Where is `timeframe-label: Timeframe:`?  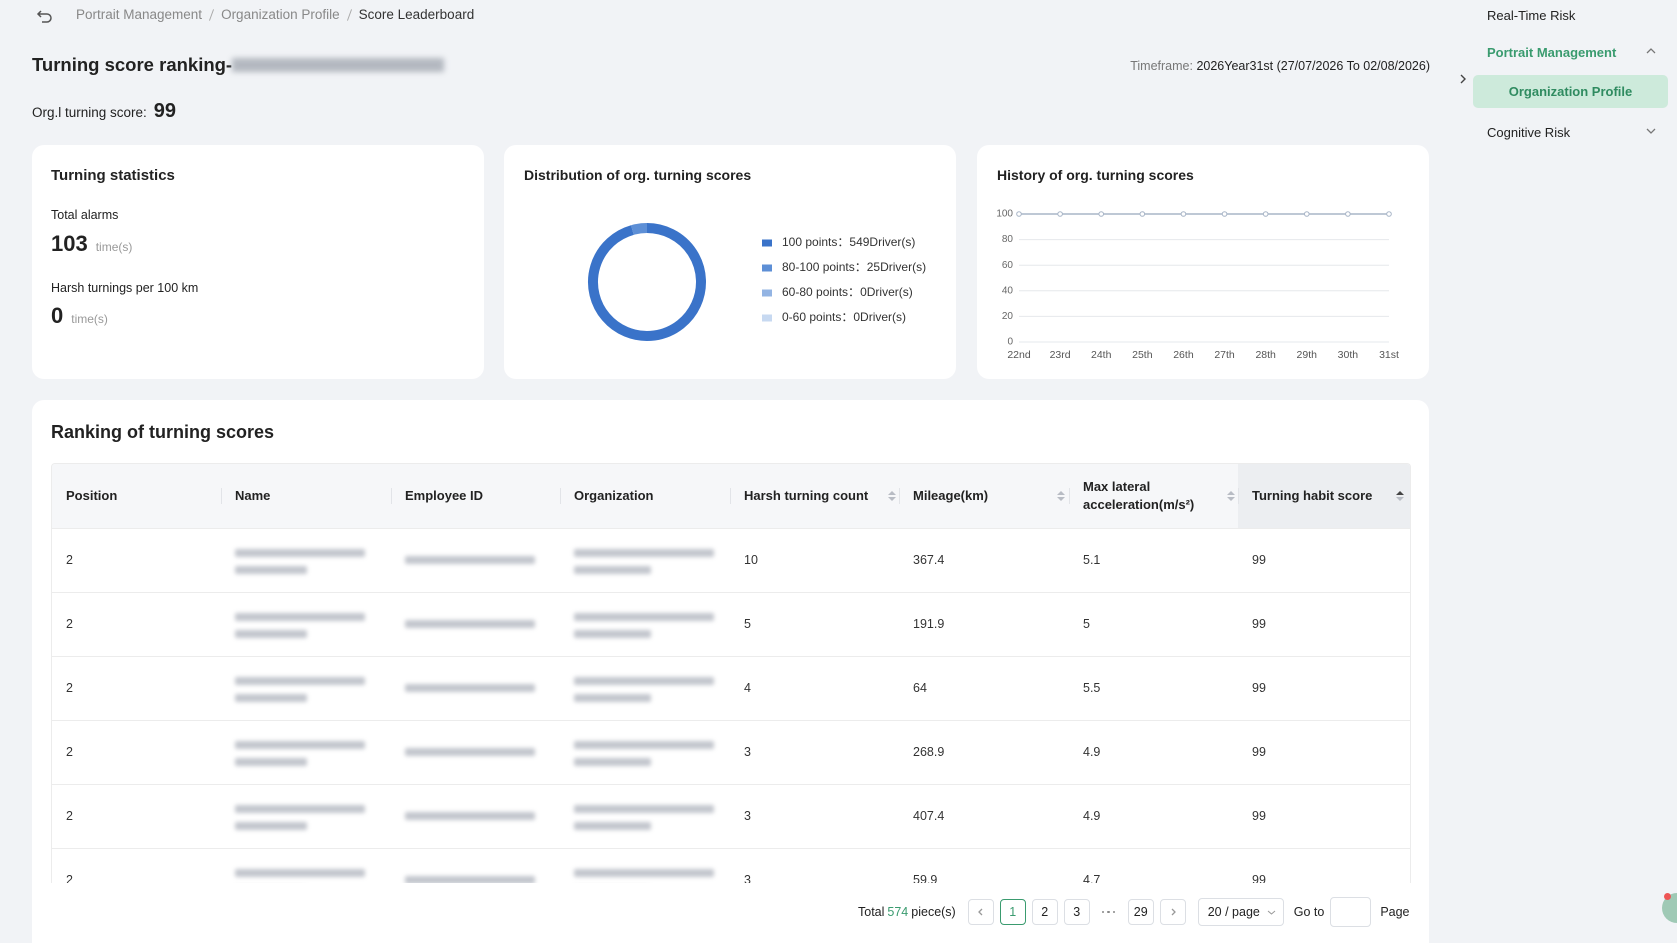 timeframe-label: Timeframe: is located at coordinates (1161, 66).